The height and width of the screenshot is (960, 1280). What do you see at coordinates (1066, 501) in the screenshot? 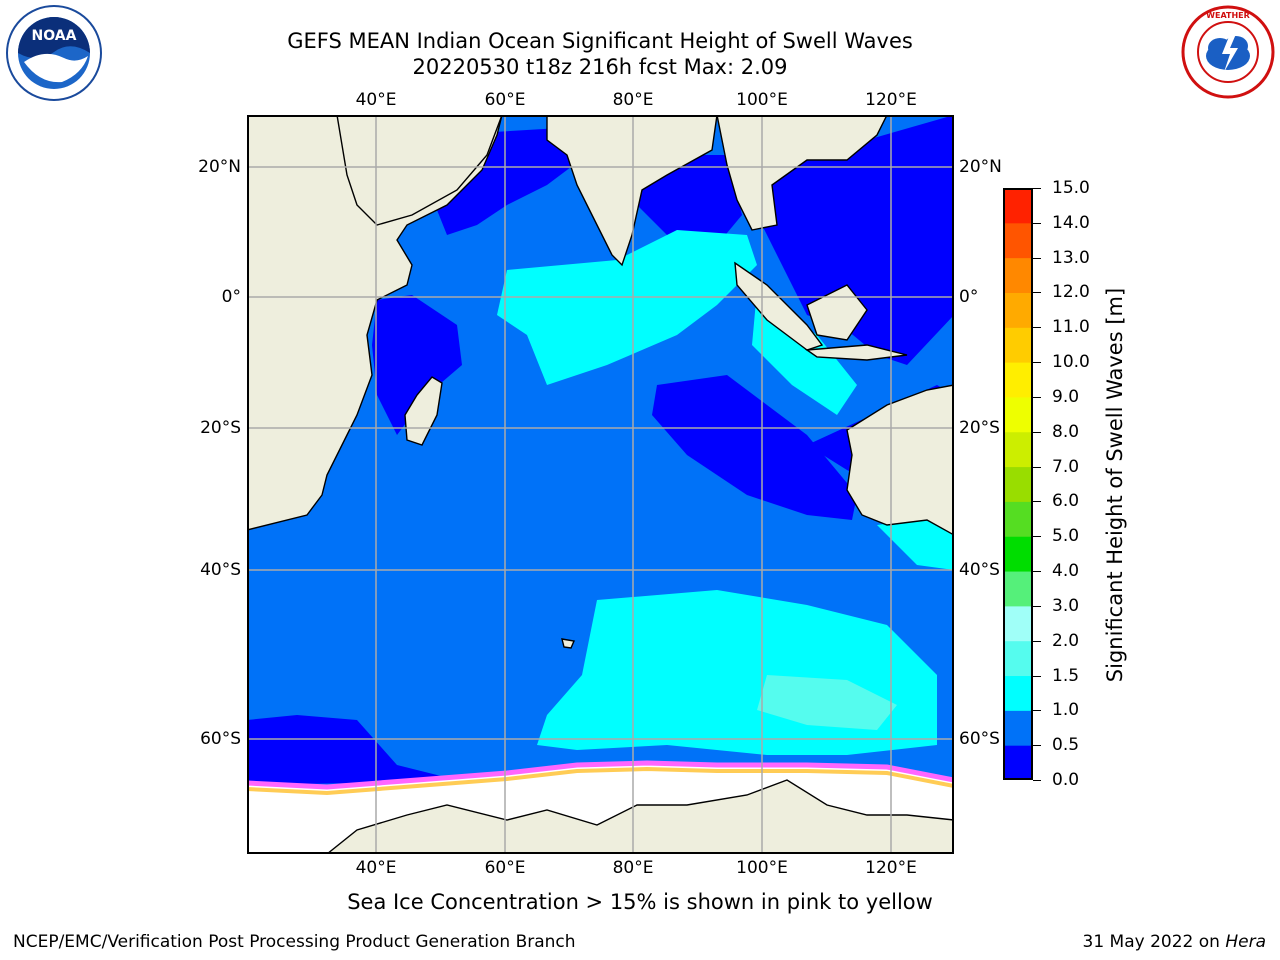
I see `colorbar-tick-label: 6.0` at bounding box center [1066, 501].